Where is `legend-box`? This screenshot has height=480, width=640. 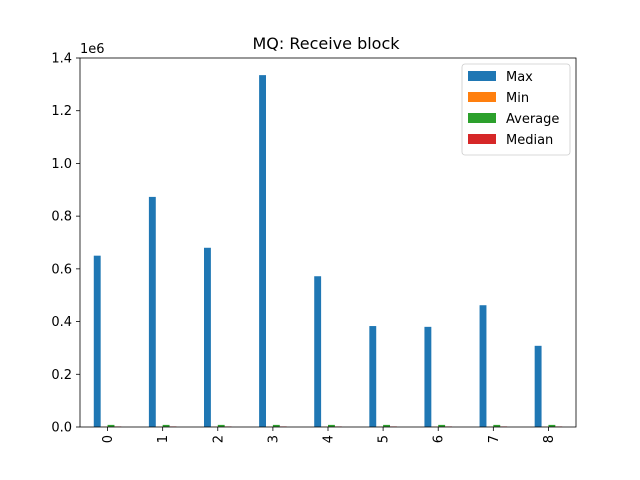
legend-box is located at coordinates (516, 109).